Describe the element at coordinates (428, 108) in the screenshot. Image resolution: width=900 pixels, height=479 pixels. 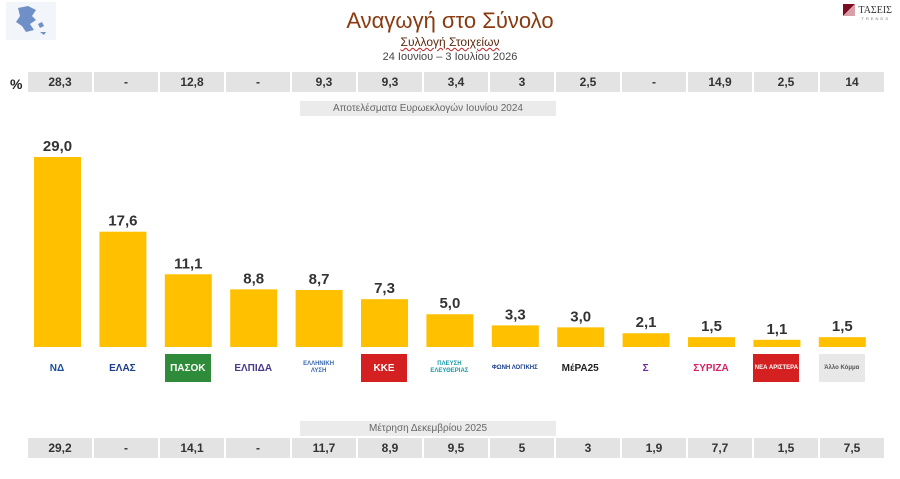
I see `euroelection-2024-label: Αποτελέσματα Ευρωεκλογών Ιουνίου 2024` at that location.